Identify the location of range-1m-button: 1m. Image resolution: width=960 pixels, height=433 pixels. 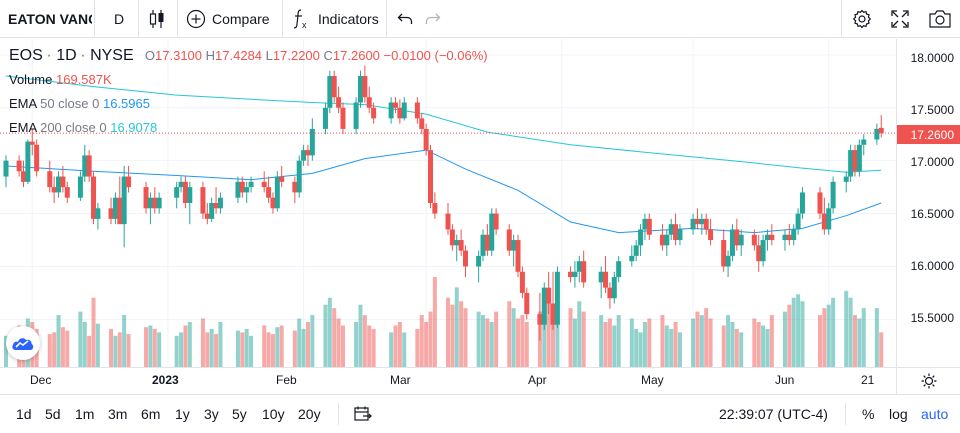
(85, 413).